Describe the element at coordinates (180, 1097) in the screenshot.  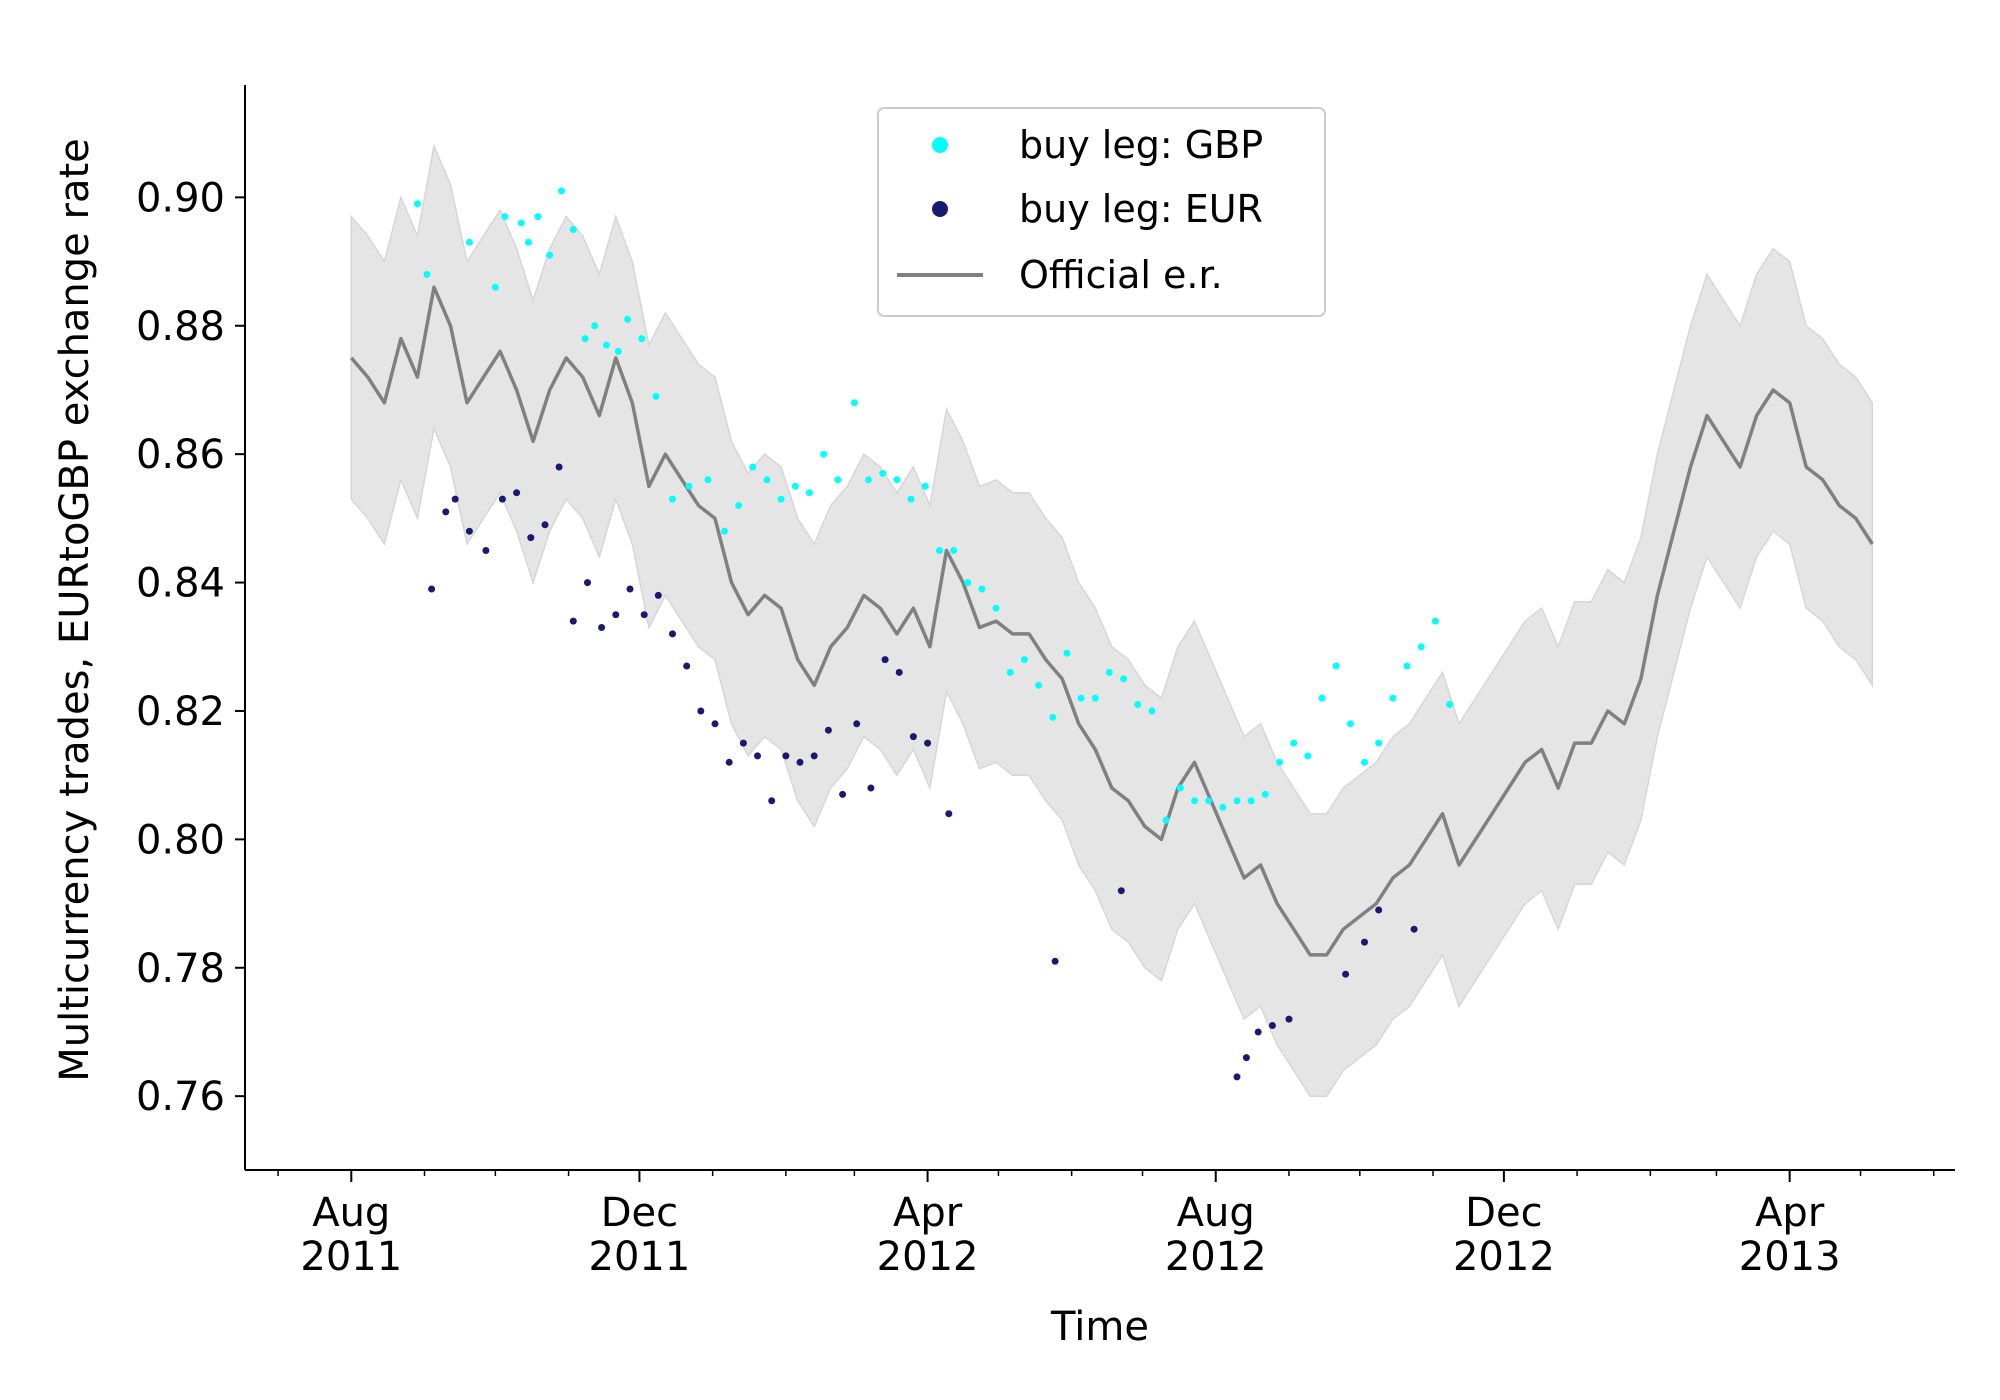
I see `y-tick-label: 0.76` at that location.